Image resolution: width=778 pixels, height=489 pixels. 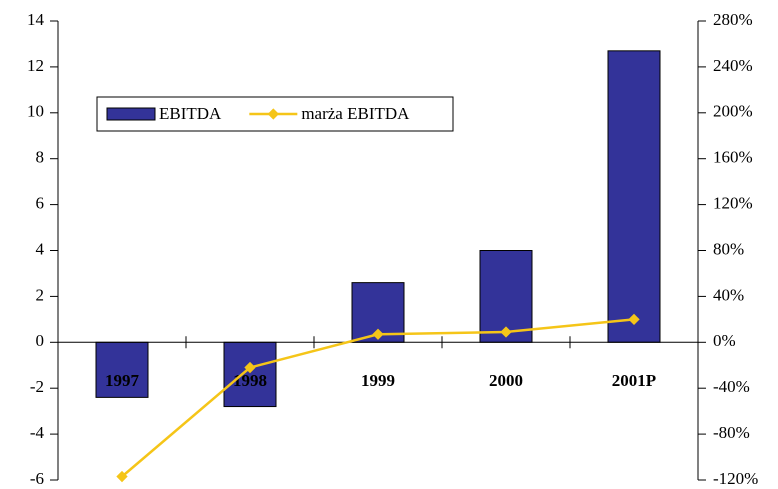 I want to click on x-tick-label: 1997, so click(x=122, y=380).